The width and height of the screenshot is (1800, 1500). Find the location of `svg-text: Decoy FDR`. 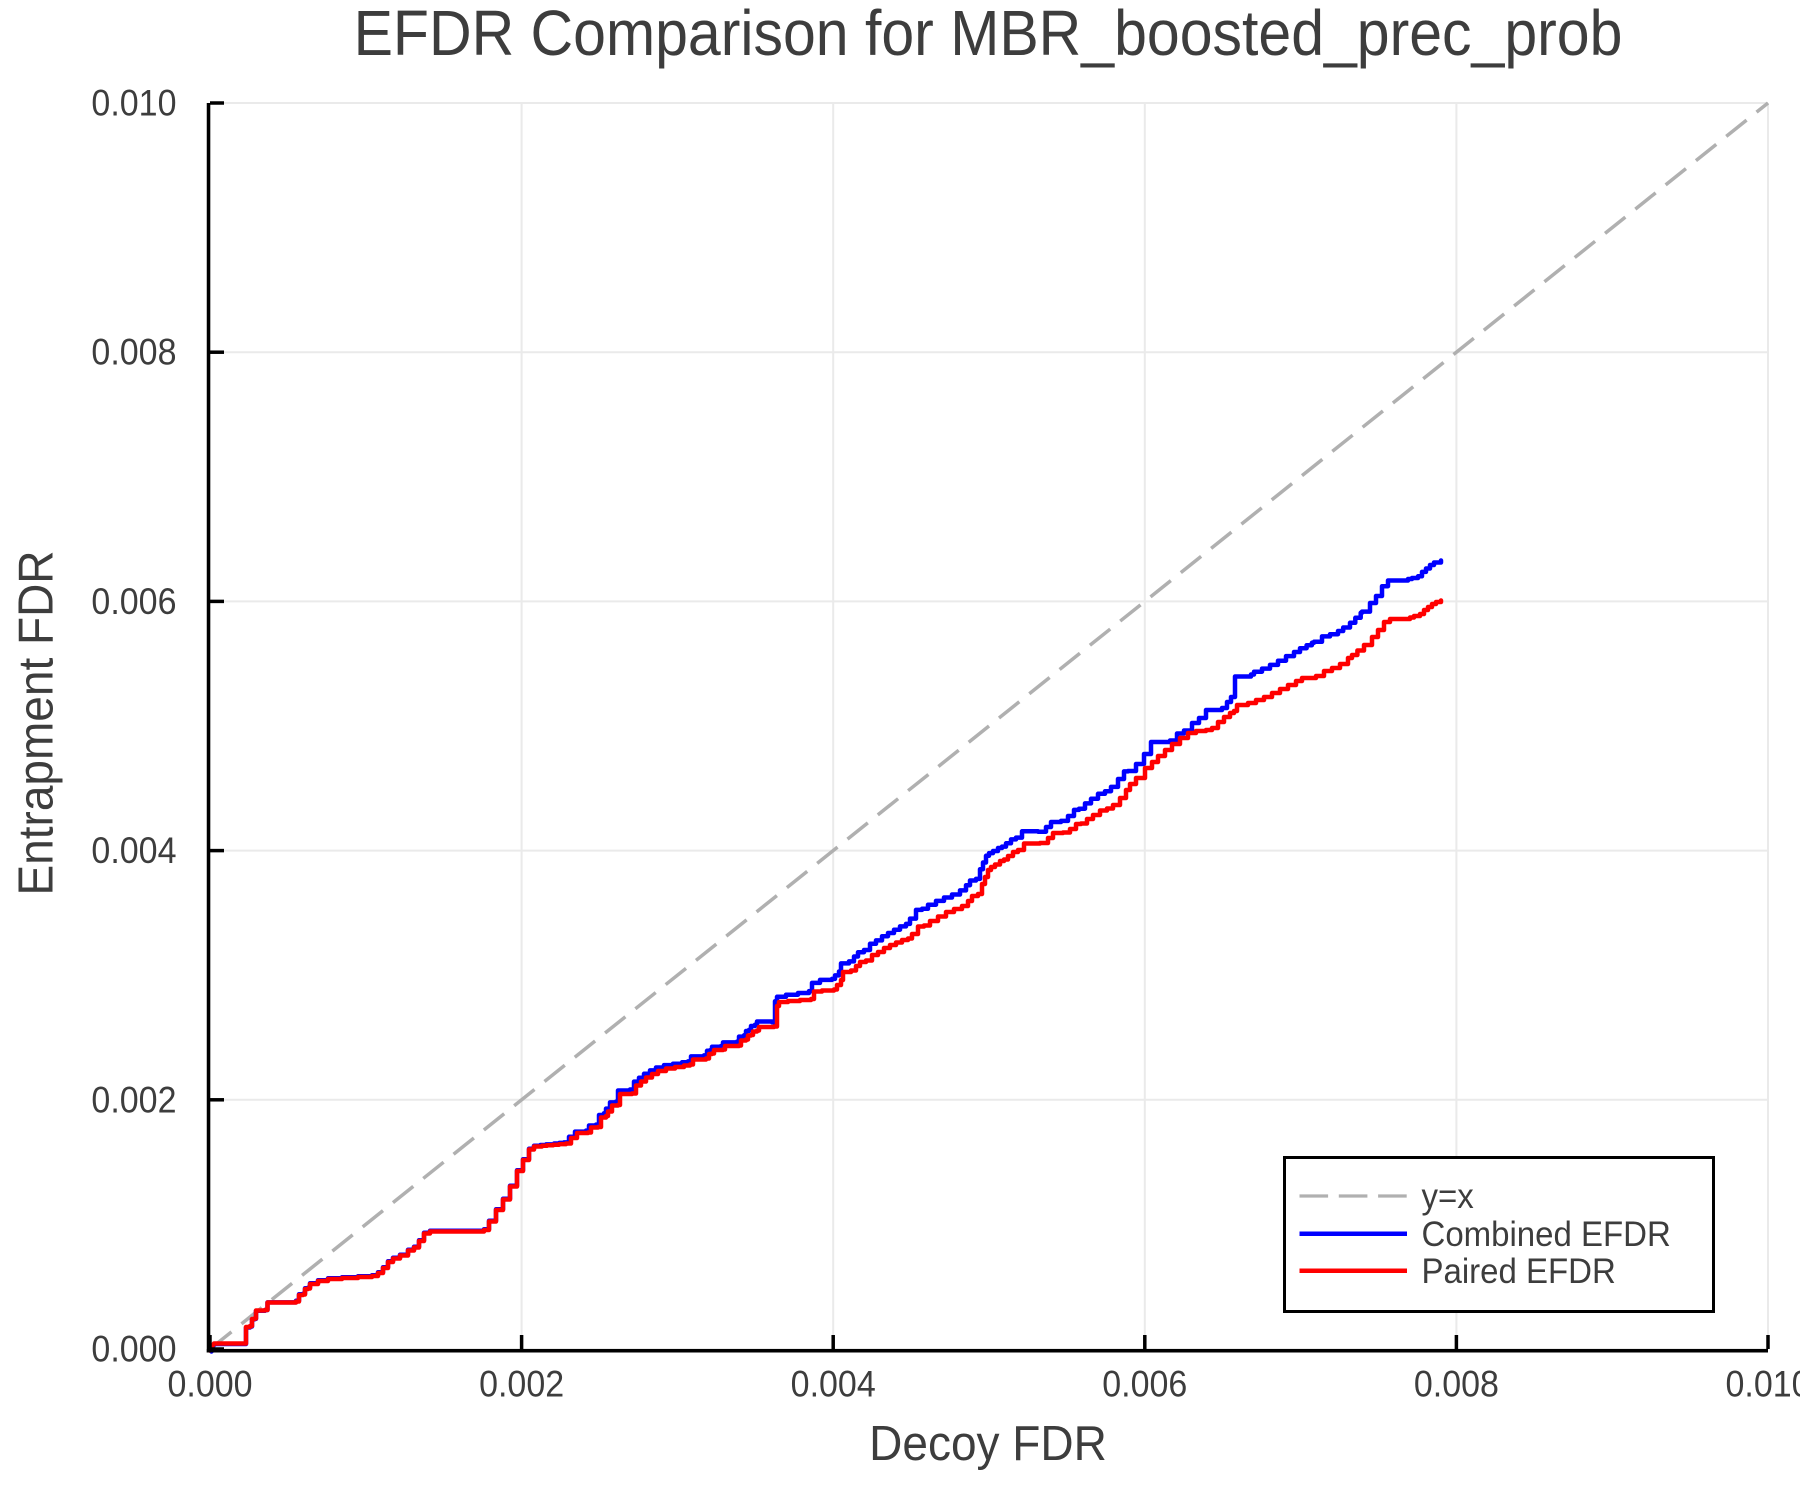

svg-text: Decoy FDR is located at coordinates (988, 1444).